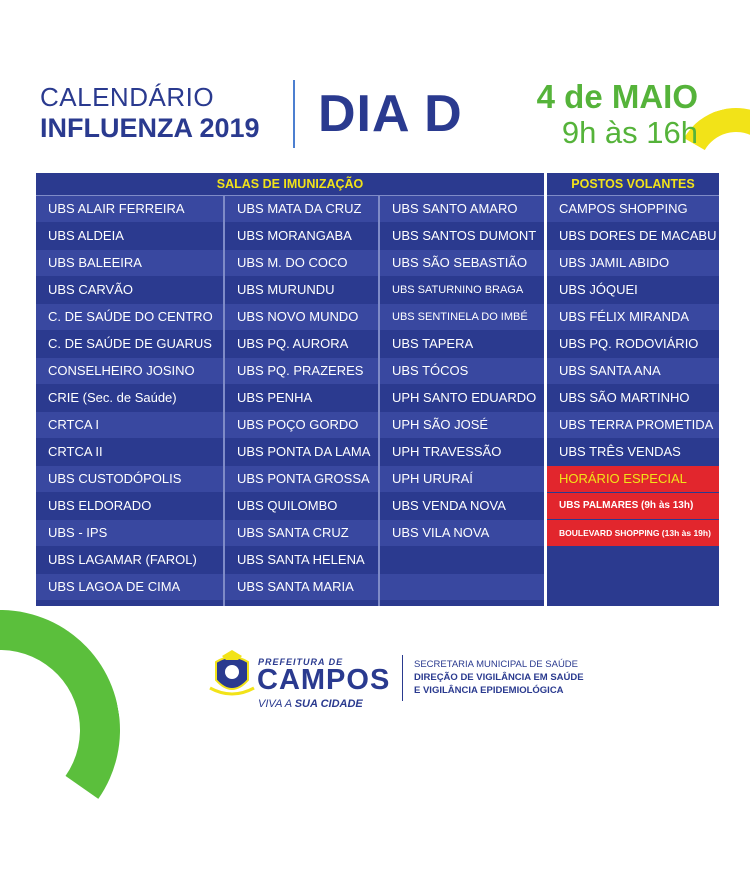 The height and width of the screenshot is (869, 750). What do you see at coordinates (633, 209) in the screenshot?
I see `table-cell: CAMPOS SHOPPING` at bounding box center [633, 209].